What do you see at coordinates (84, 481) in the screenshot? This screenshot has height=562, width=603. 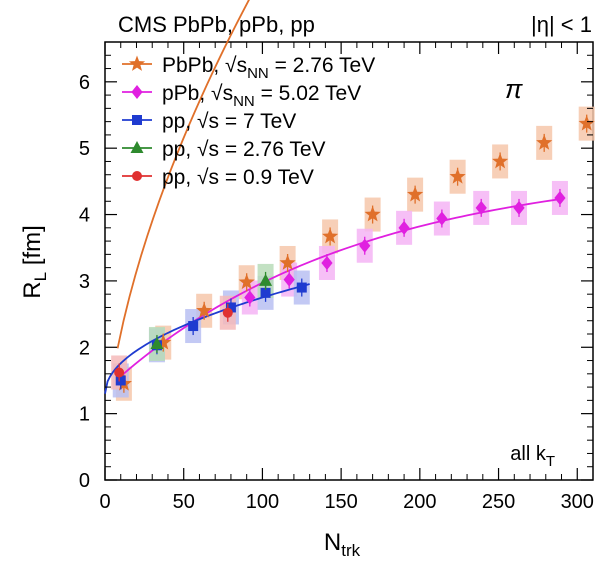 I see `y-tick-label: 0` at bounding box center [84, 481].